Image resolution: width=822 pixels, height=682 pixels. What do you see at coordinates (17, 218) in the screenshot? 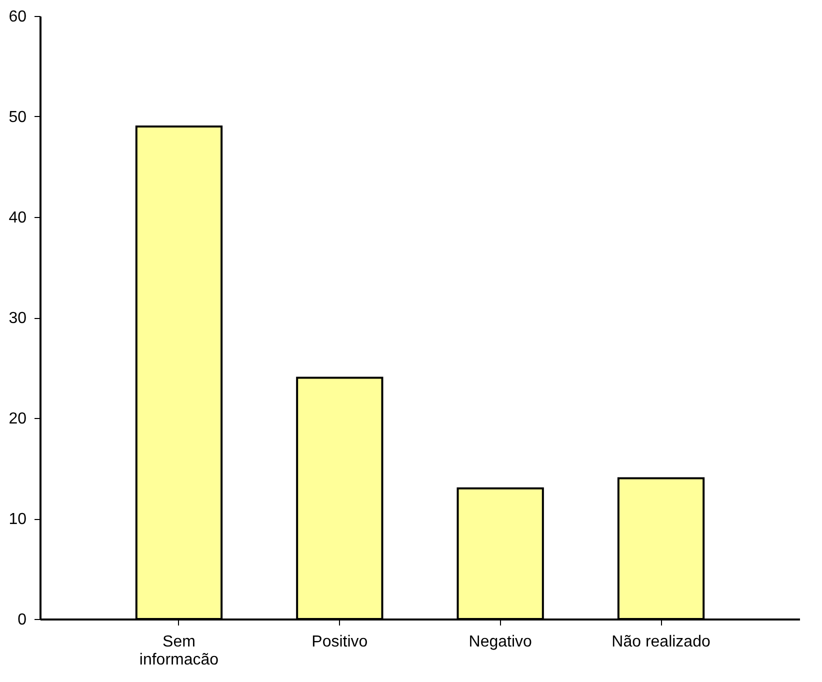
I see `y-tick-label: 40` at bounding box center [17, 218].